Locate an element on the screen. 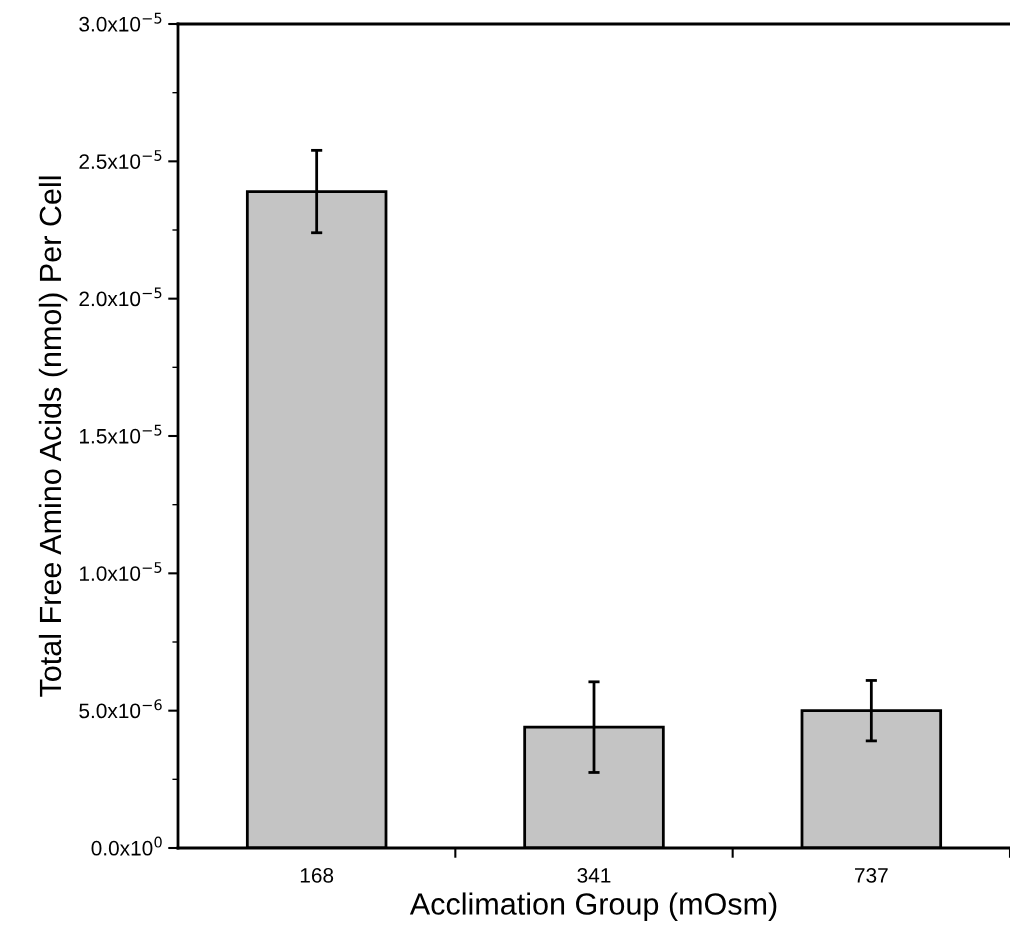  x-tick-label: 168 is located at coordinates (317, 875).